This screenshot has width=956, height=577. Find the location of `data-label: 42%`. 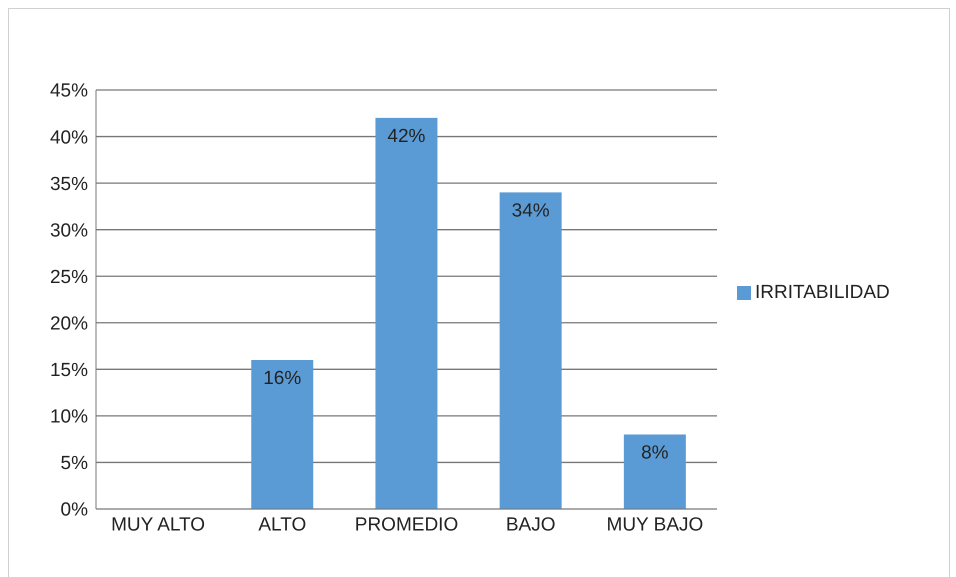

data-label: 42% is located at coordinates (406, 136).